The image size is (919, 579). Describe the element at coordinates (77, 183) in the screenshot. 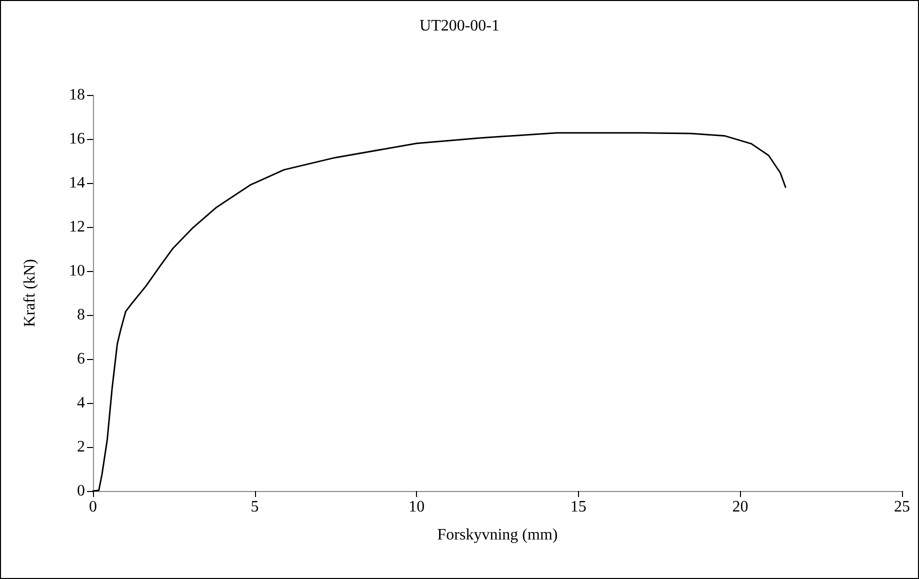

I see `y-tick-label: 14` at that location.